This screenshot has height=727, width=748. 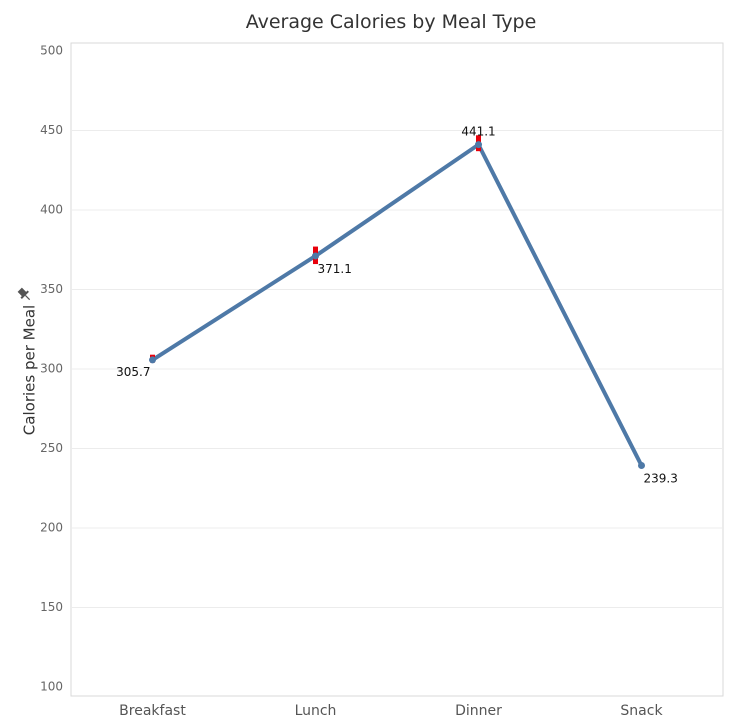 I want to click on x-tick-label: Breakfast, so click(x=152, y=711).